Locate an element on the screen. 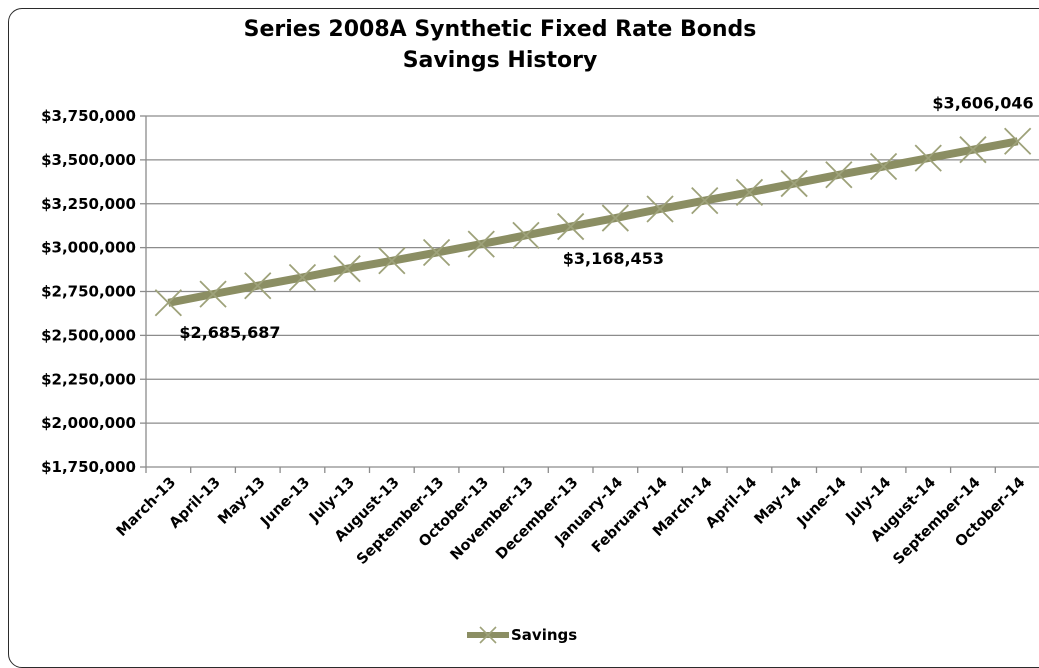  x-tick-label: June-14 is located at coordinates (822, 503).